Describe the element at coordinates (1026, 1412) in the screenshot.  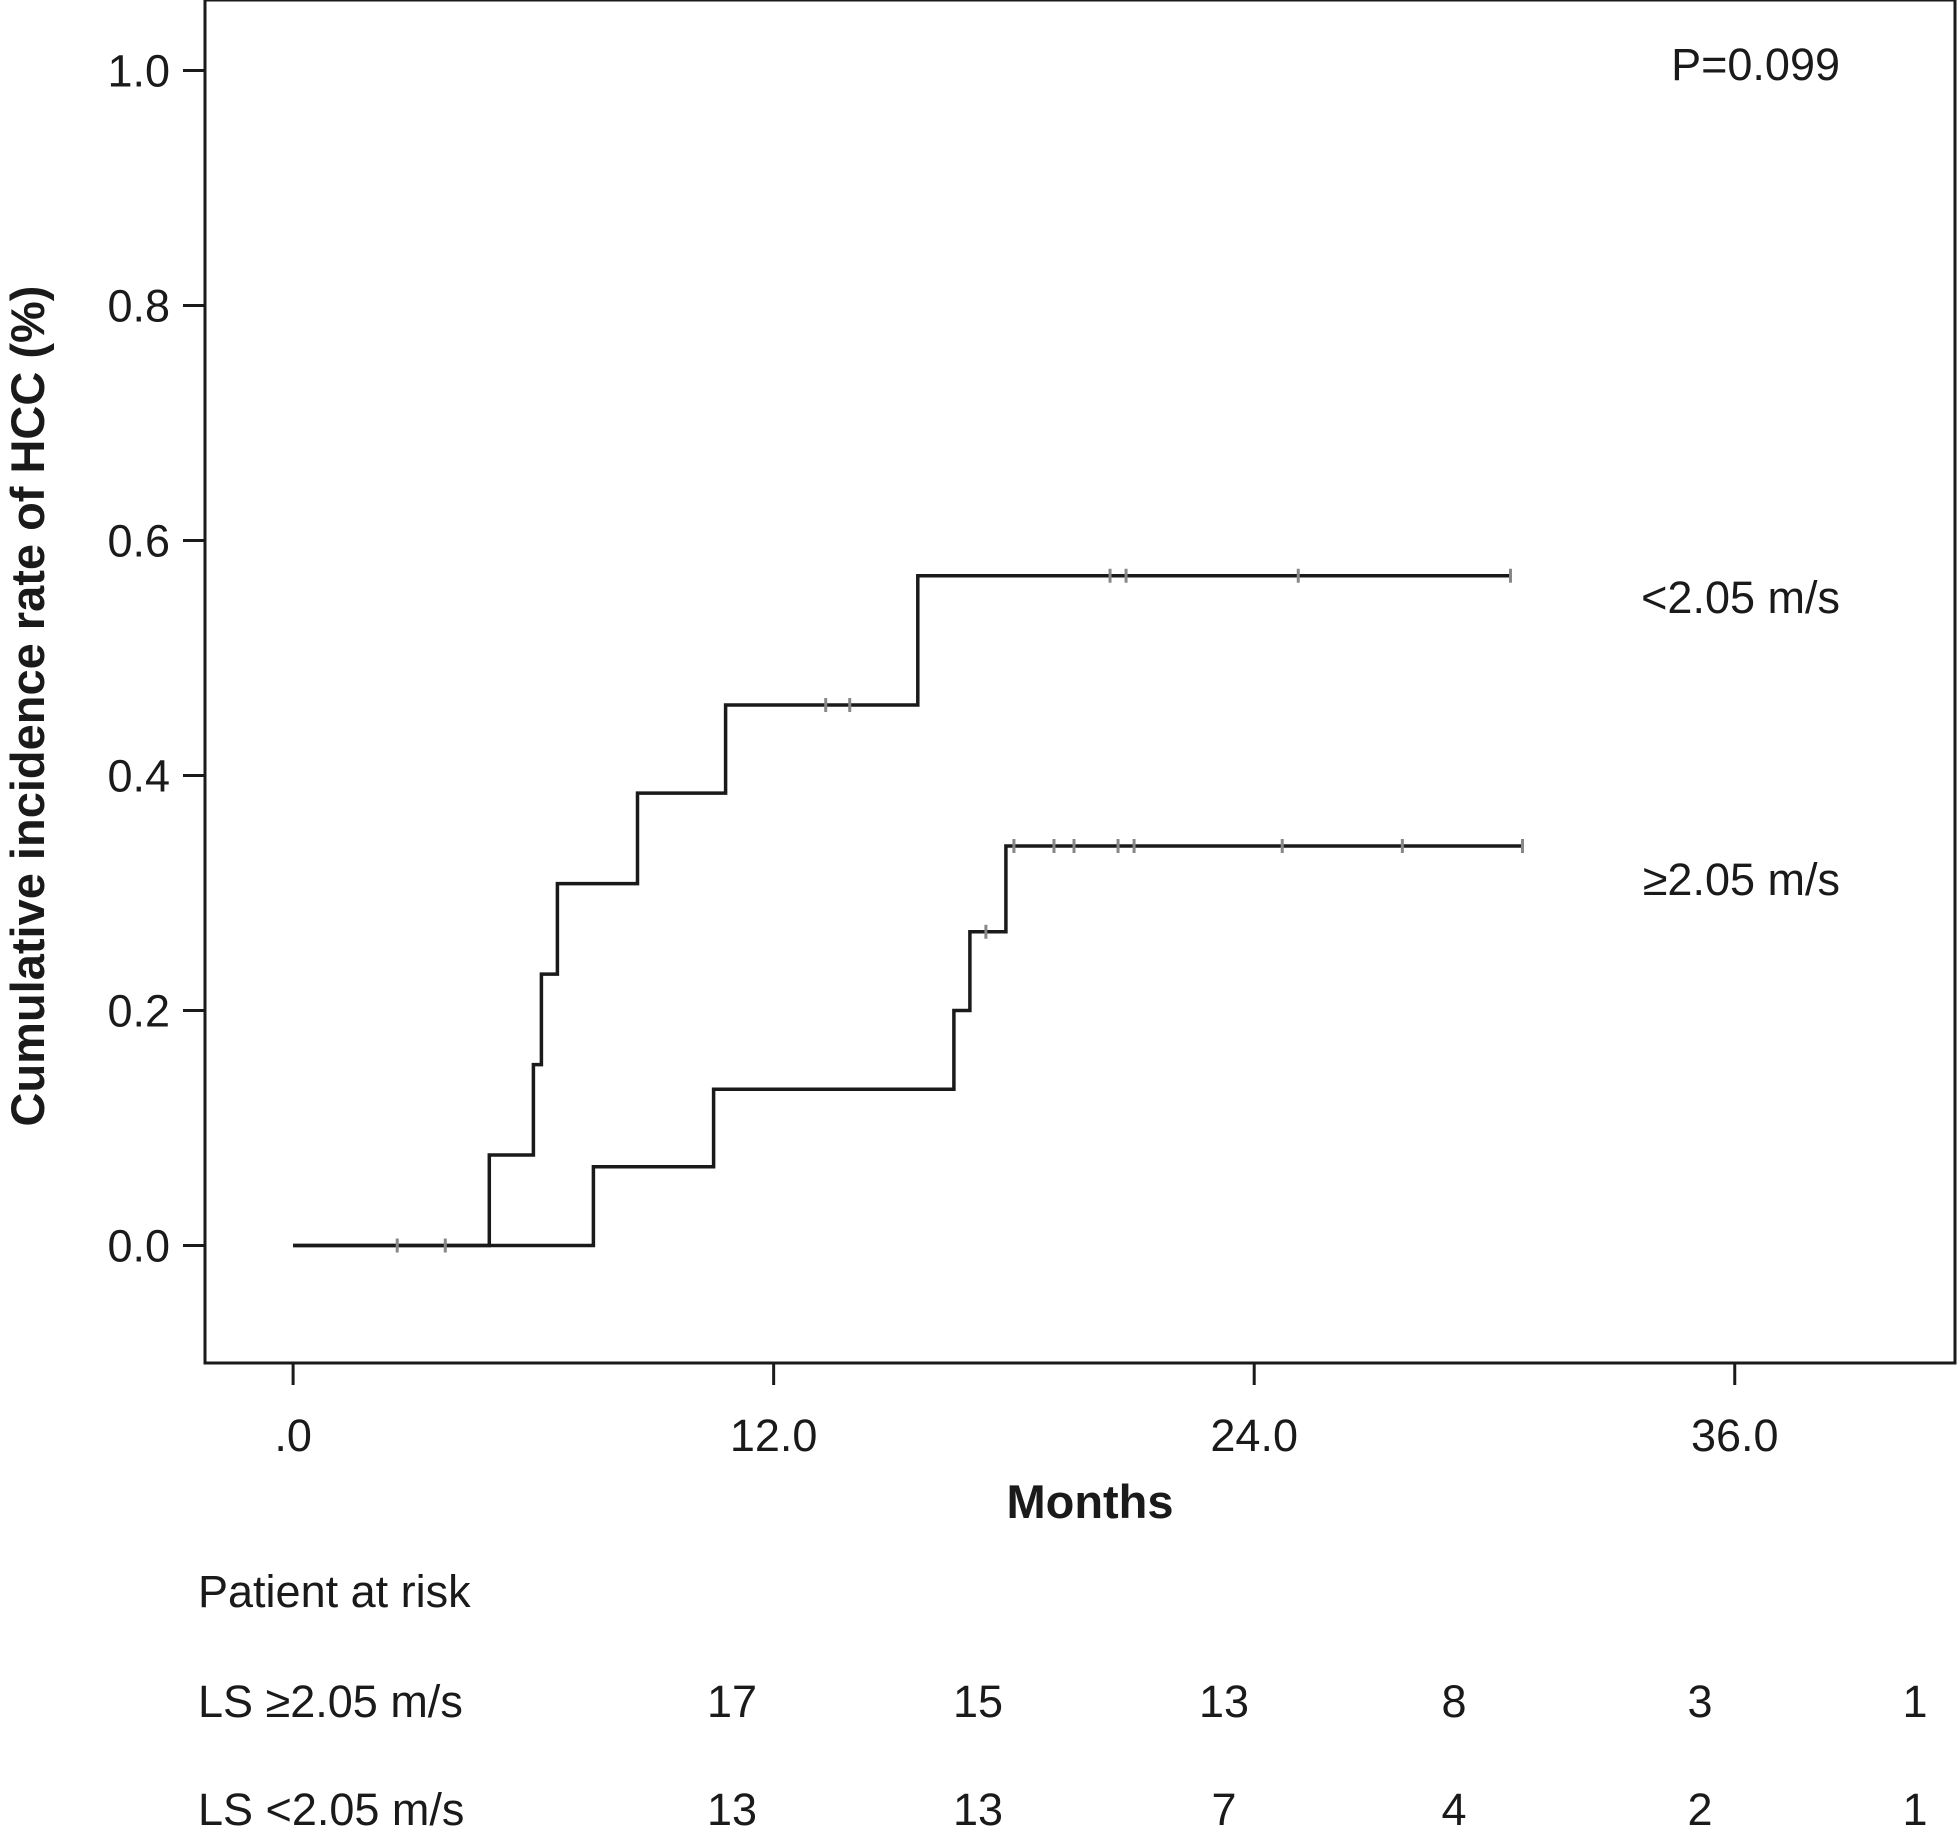
I see `x-axis: .0 12.0 24.0 36.0` at that location.